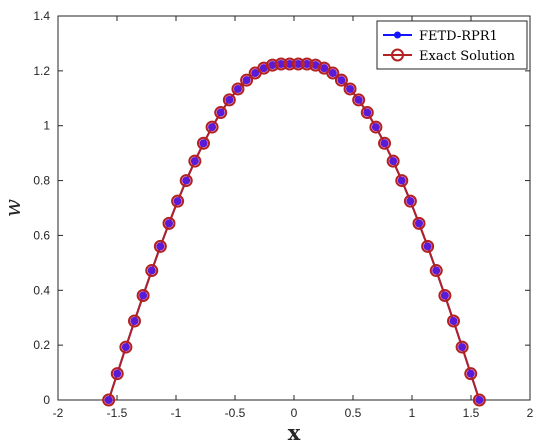 The height and width of the screenshot is (448, 550). I want to click on x-tick-label: 1.5, so click(471, 413).